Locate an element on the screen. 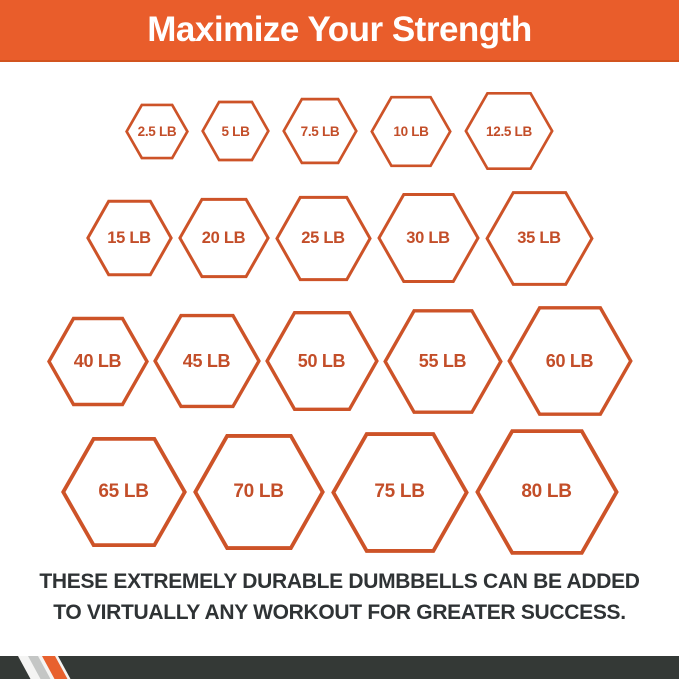  weight-hexagon: 40 LB is located at coordinates (98, 361).